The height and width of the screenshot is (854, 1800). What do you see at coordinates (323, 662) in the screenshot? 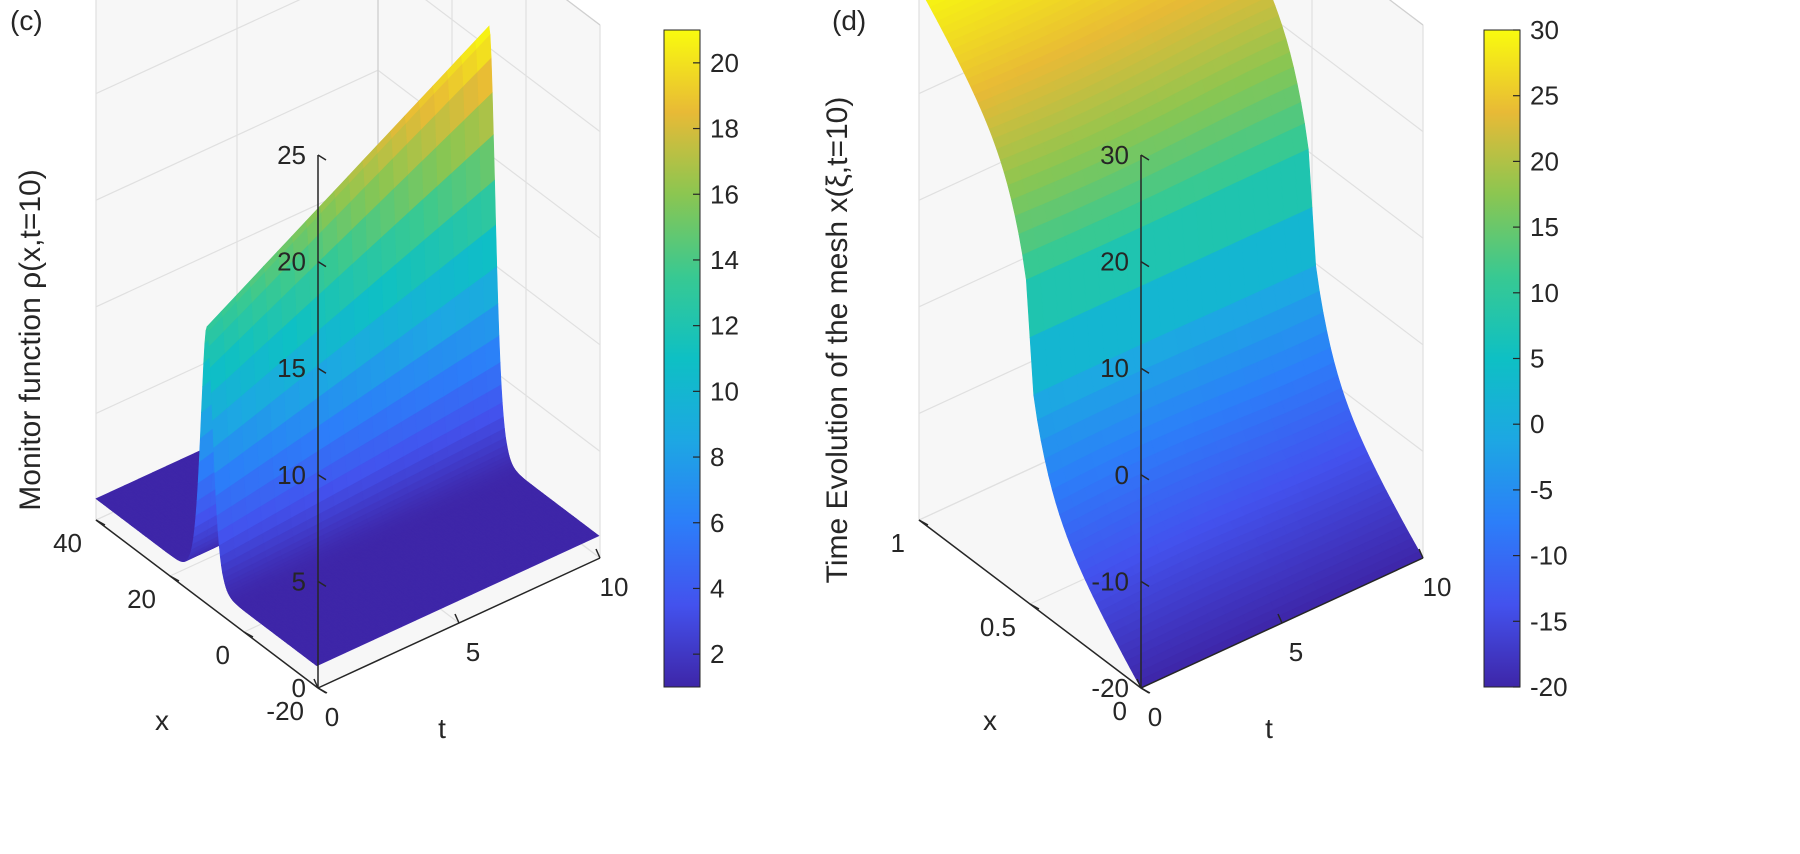
I see `surface-patch` at bounding box center [323, 662].